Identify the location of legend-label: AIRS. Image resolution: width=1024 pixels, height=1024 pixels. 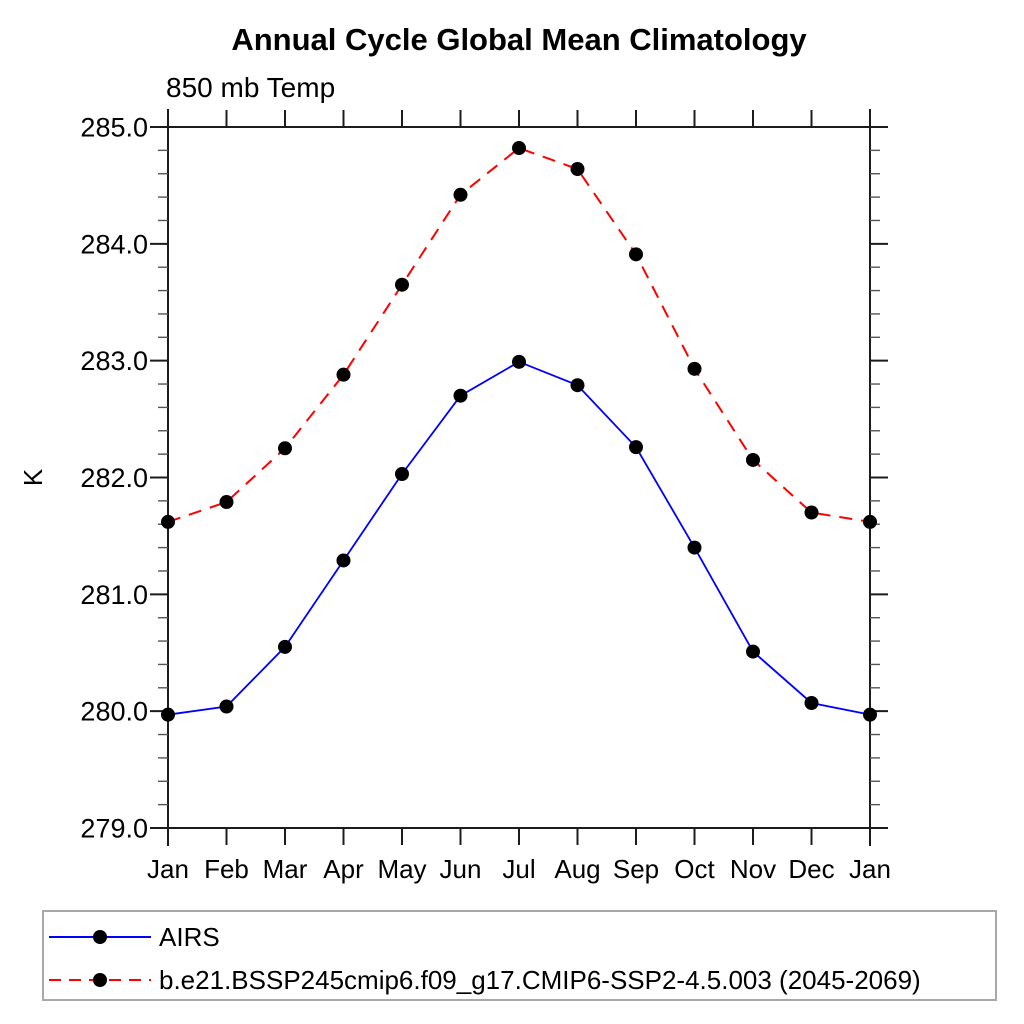
(189, 936).